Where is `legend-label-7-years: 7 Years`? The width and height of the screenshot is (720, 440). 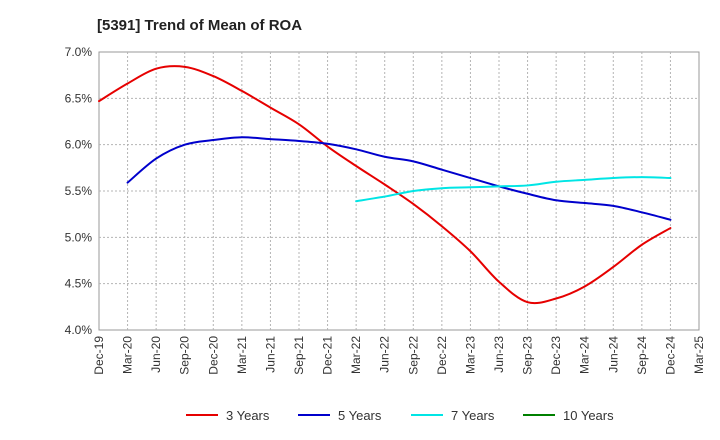
legend-label-7-years: 7 Years is located at coordinates (473, 415).